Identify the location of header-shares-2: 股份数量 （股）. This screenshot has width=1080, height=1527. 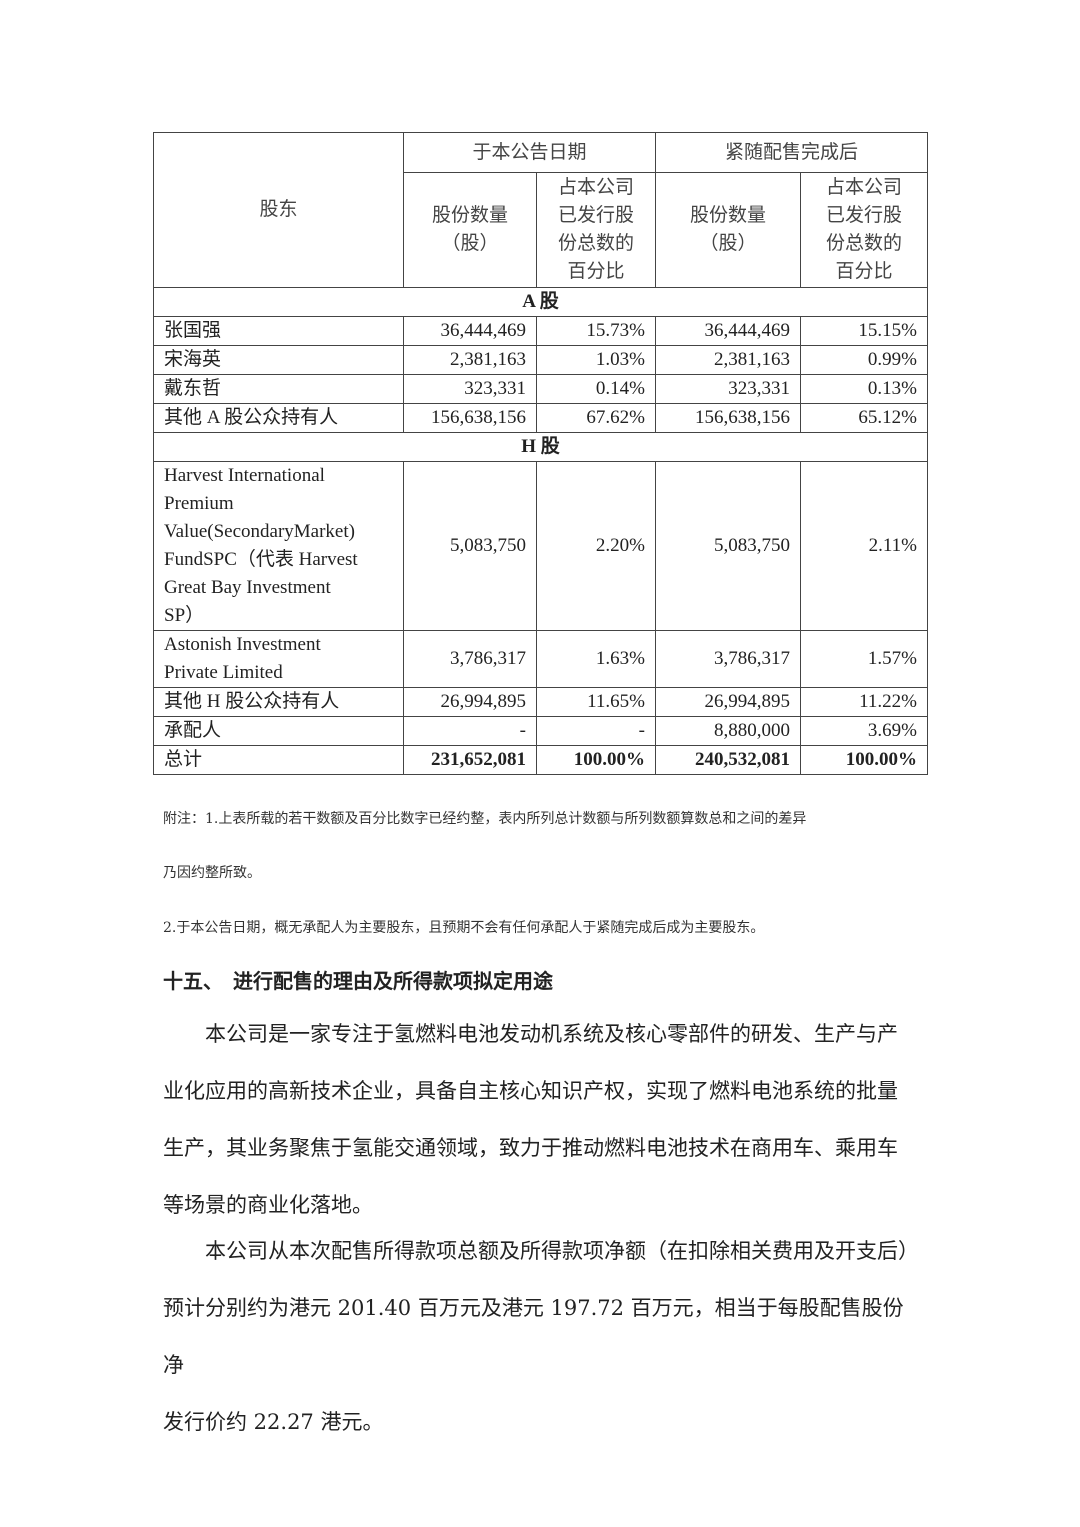
(728, 230).